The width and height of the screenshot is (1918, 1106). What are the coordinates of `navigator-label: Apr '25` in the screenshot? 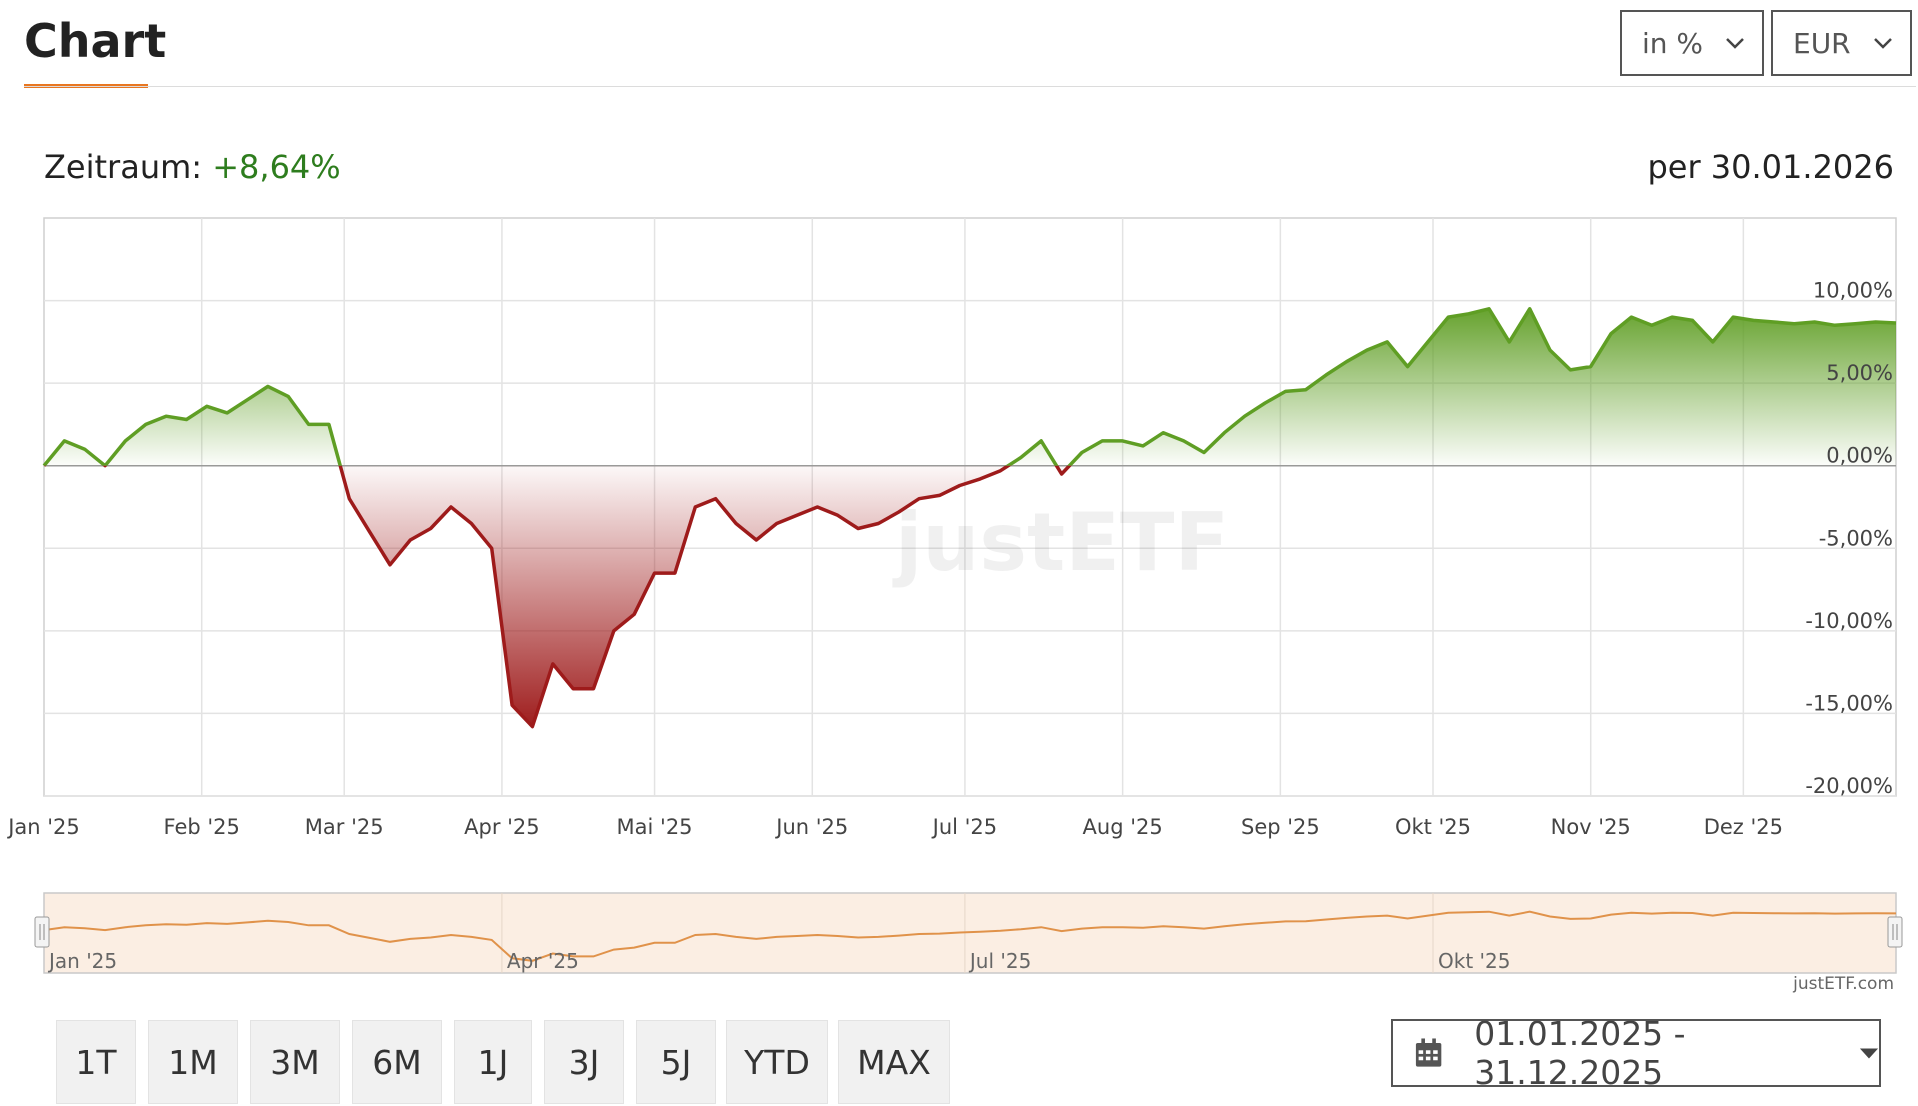 It's located at (543, 961).